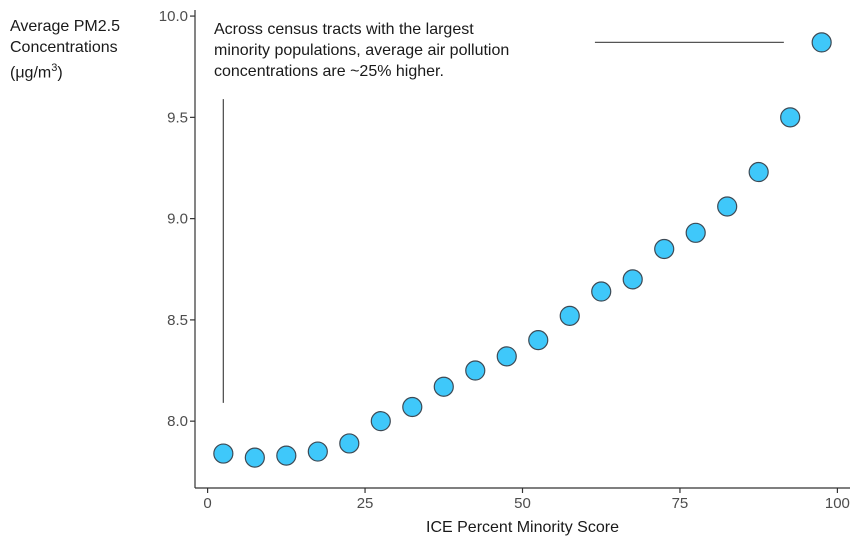  What do you see at coordinates (60, 73) in the screenshot?
I see `y-axis-unit-close: )` at bounding box center [60, 73].